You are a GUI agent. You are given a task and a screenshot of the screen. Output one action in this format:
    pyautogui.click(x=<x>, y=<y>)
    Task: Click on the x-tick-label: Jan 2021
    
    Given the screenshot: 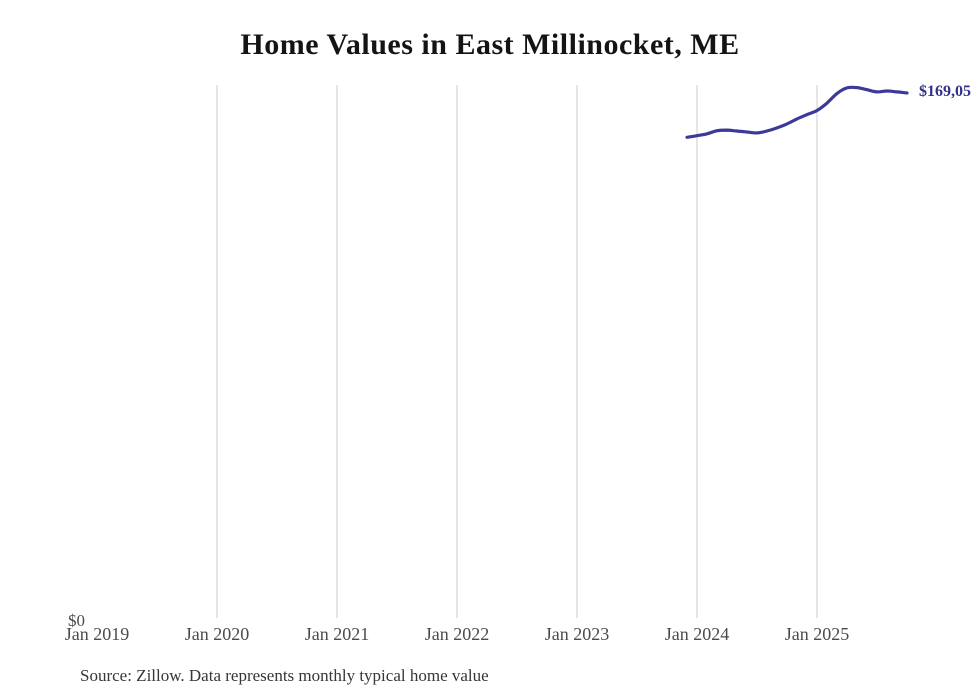 What is the action you would take?
    pyautogui.click(x=337, y=634)
    